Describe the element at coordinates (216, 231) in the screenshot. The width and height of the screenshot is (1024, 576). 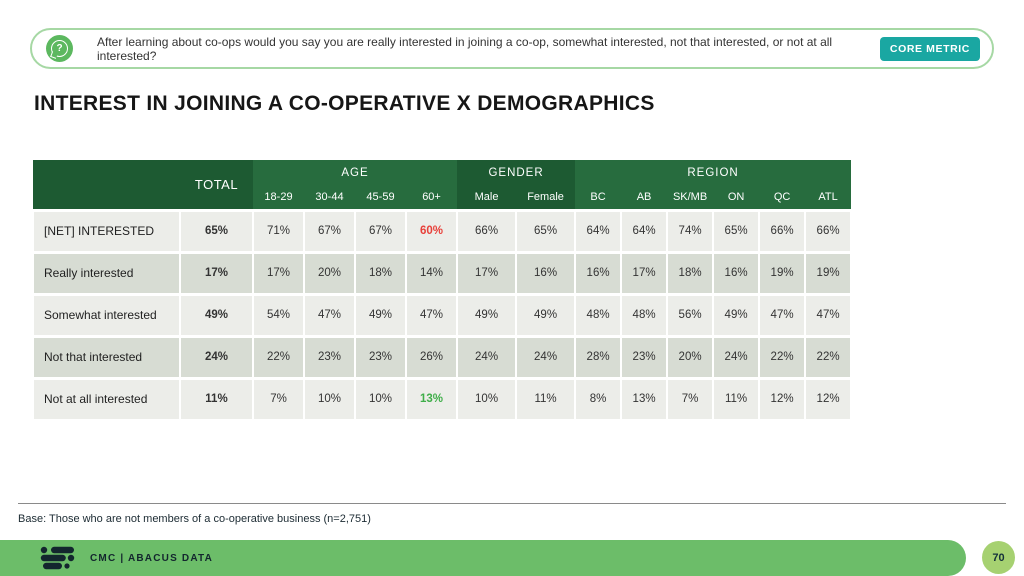
I see `cell-total: 65%` at that location.